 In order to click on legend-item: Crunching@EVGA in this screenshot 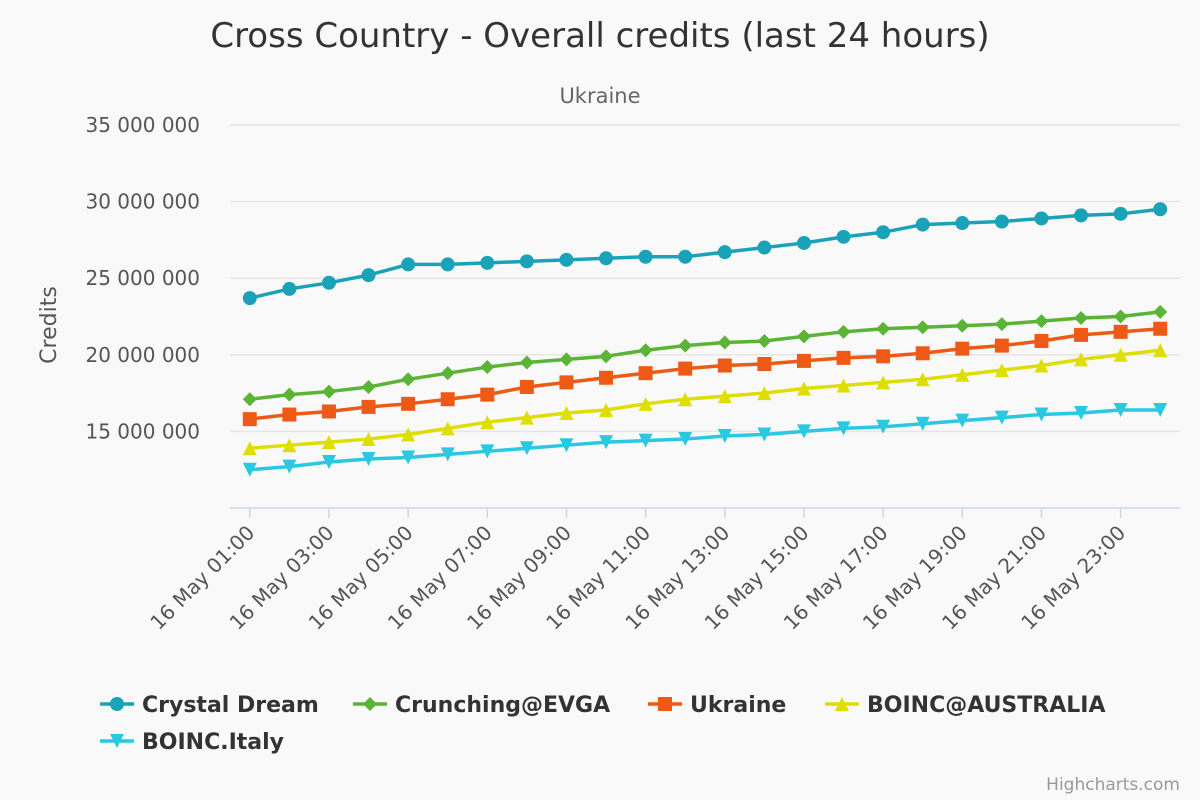, I will do `click(481, 705)`.